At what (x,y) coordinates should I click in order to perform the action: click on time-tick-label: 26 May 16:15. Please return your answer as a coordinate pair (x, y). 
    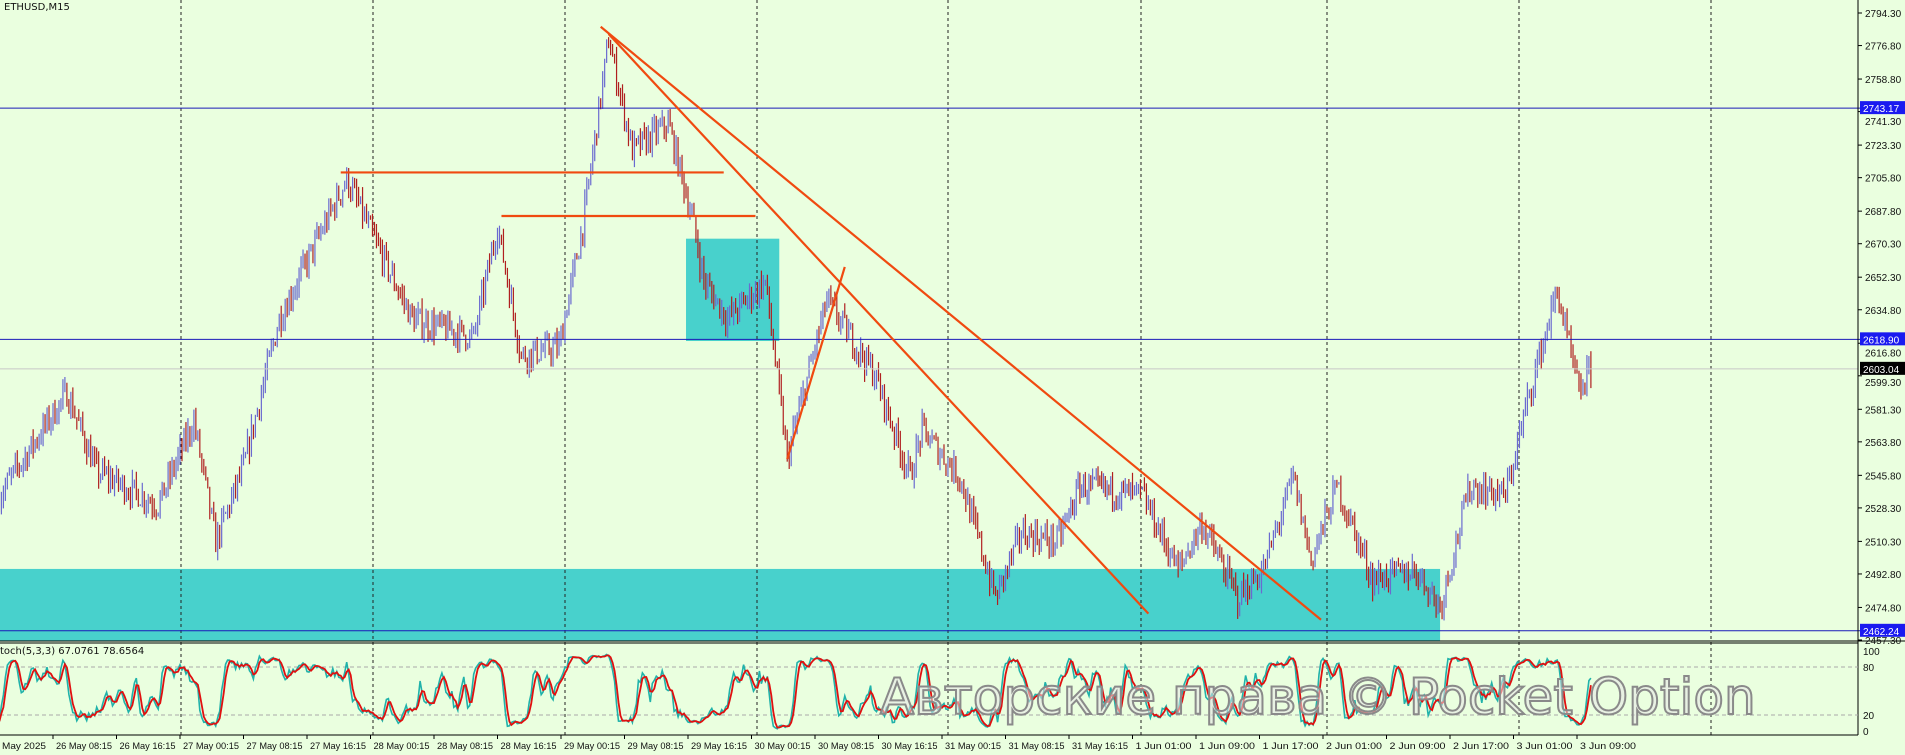
    Looking at the image, I should click on (148, 746).